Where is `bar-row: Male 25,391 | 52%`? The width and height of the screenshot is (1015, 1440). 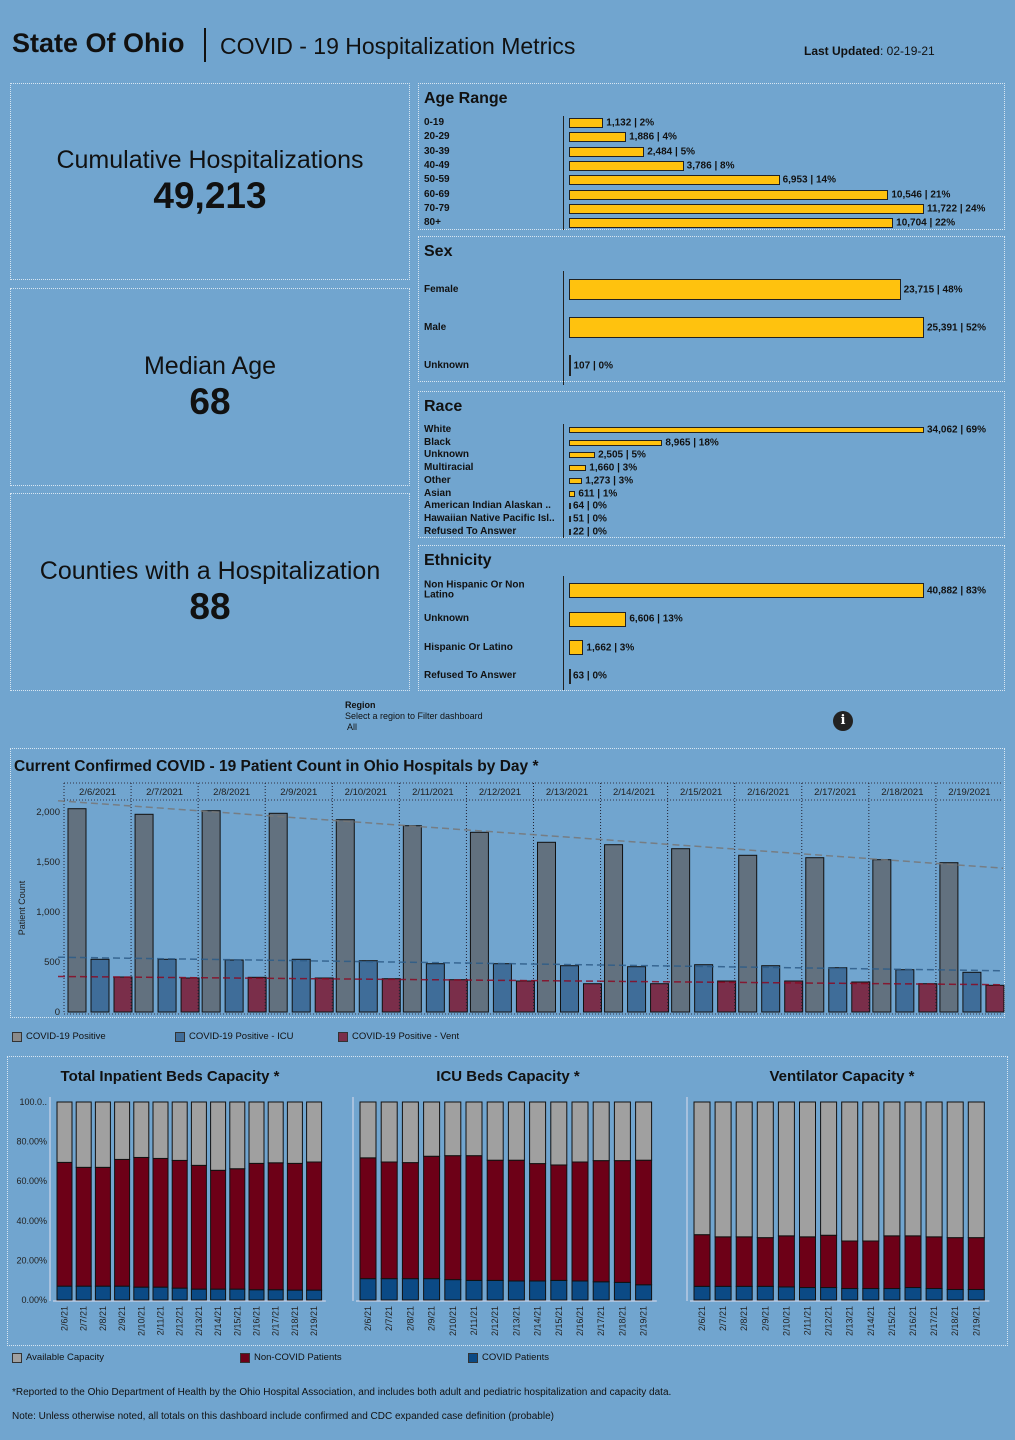 bar-row: Male 25,391 | 52% is located at coordinates (714, 327).